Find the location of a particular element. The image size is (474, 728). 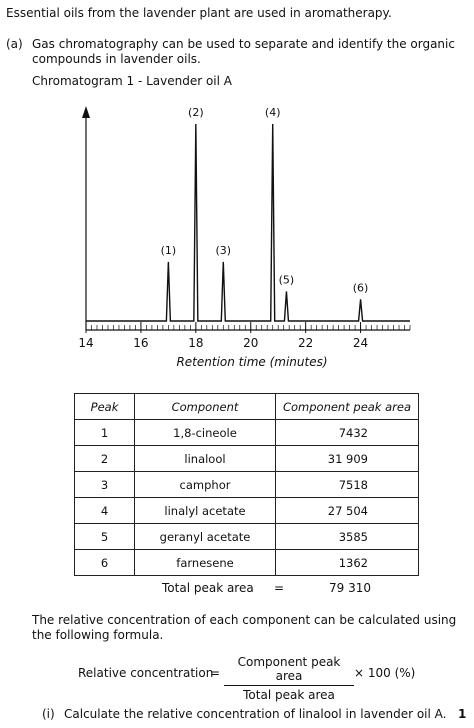

table-row: 2 linalool 31 909 is located at coordinates (246, 458).